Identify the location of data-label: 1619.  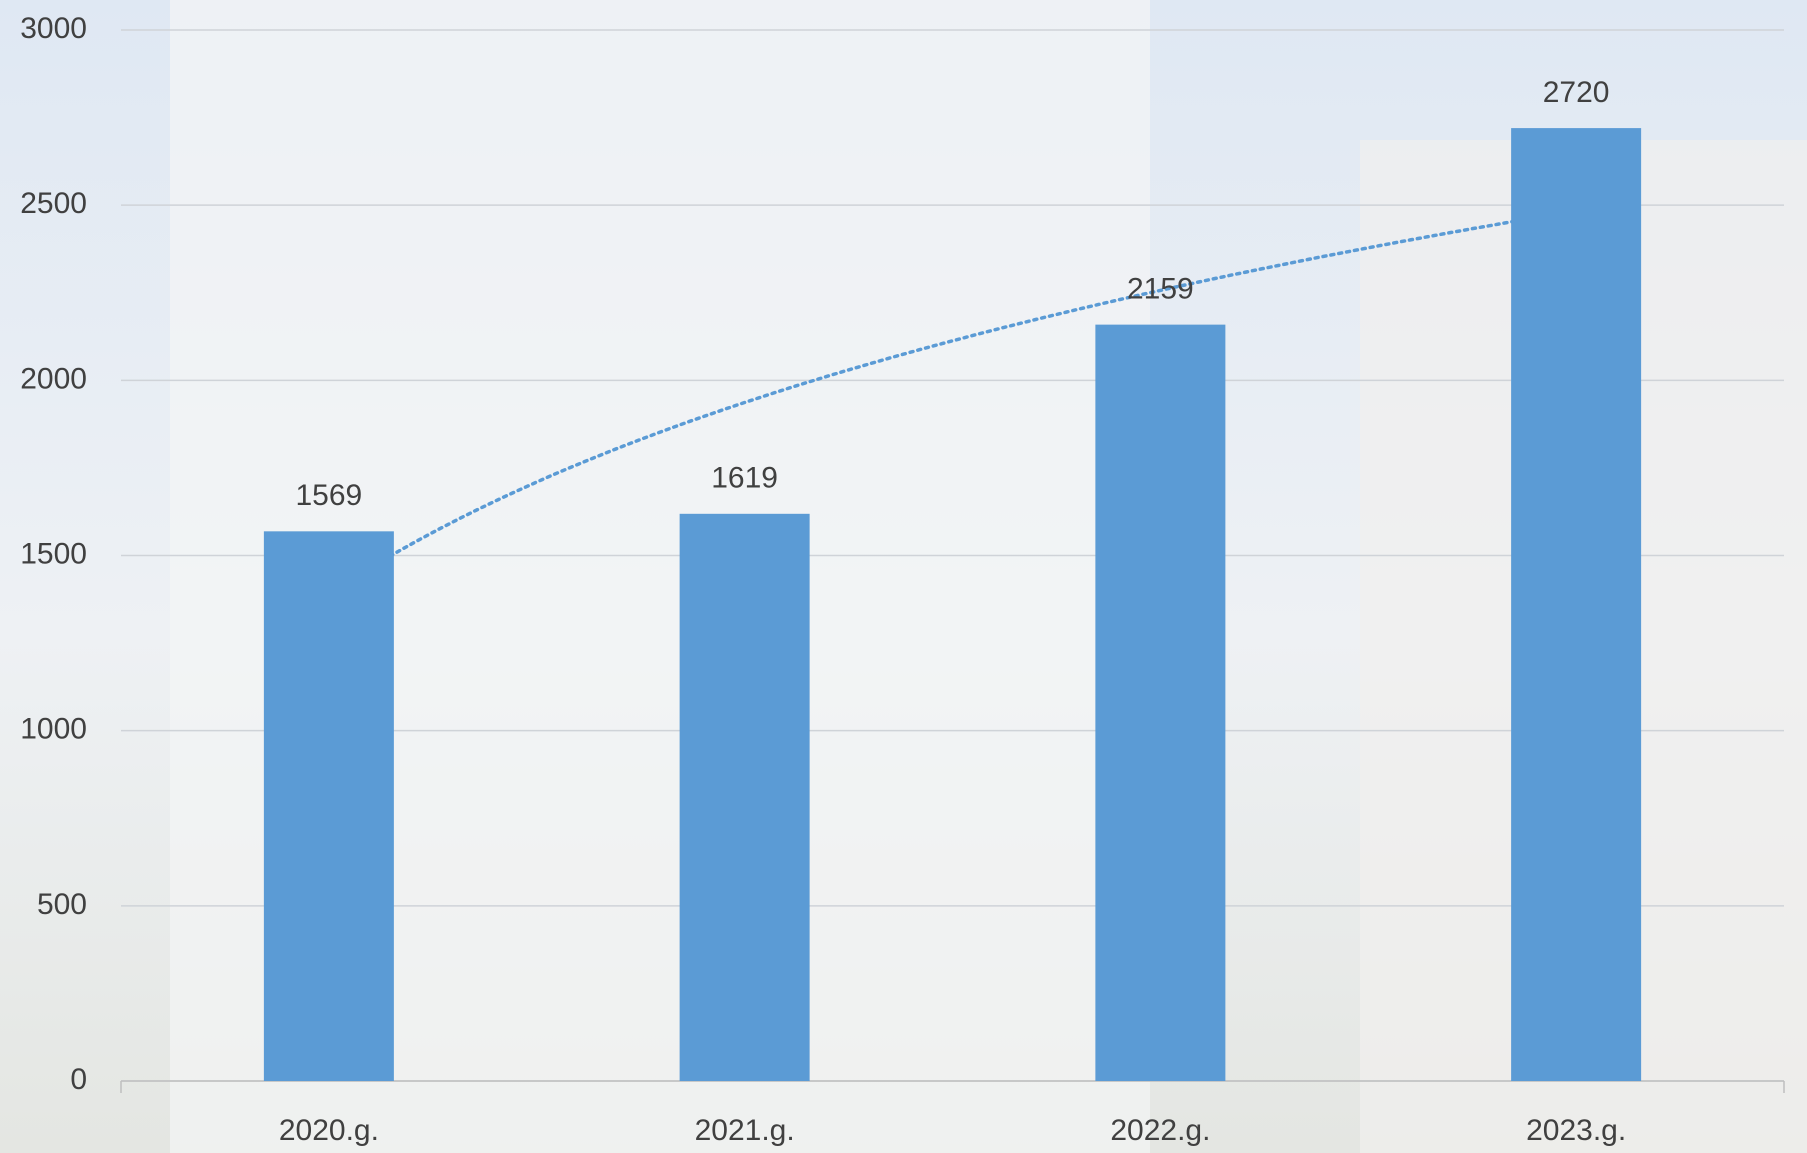
(744, 478).